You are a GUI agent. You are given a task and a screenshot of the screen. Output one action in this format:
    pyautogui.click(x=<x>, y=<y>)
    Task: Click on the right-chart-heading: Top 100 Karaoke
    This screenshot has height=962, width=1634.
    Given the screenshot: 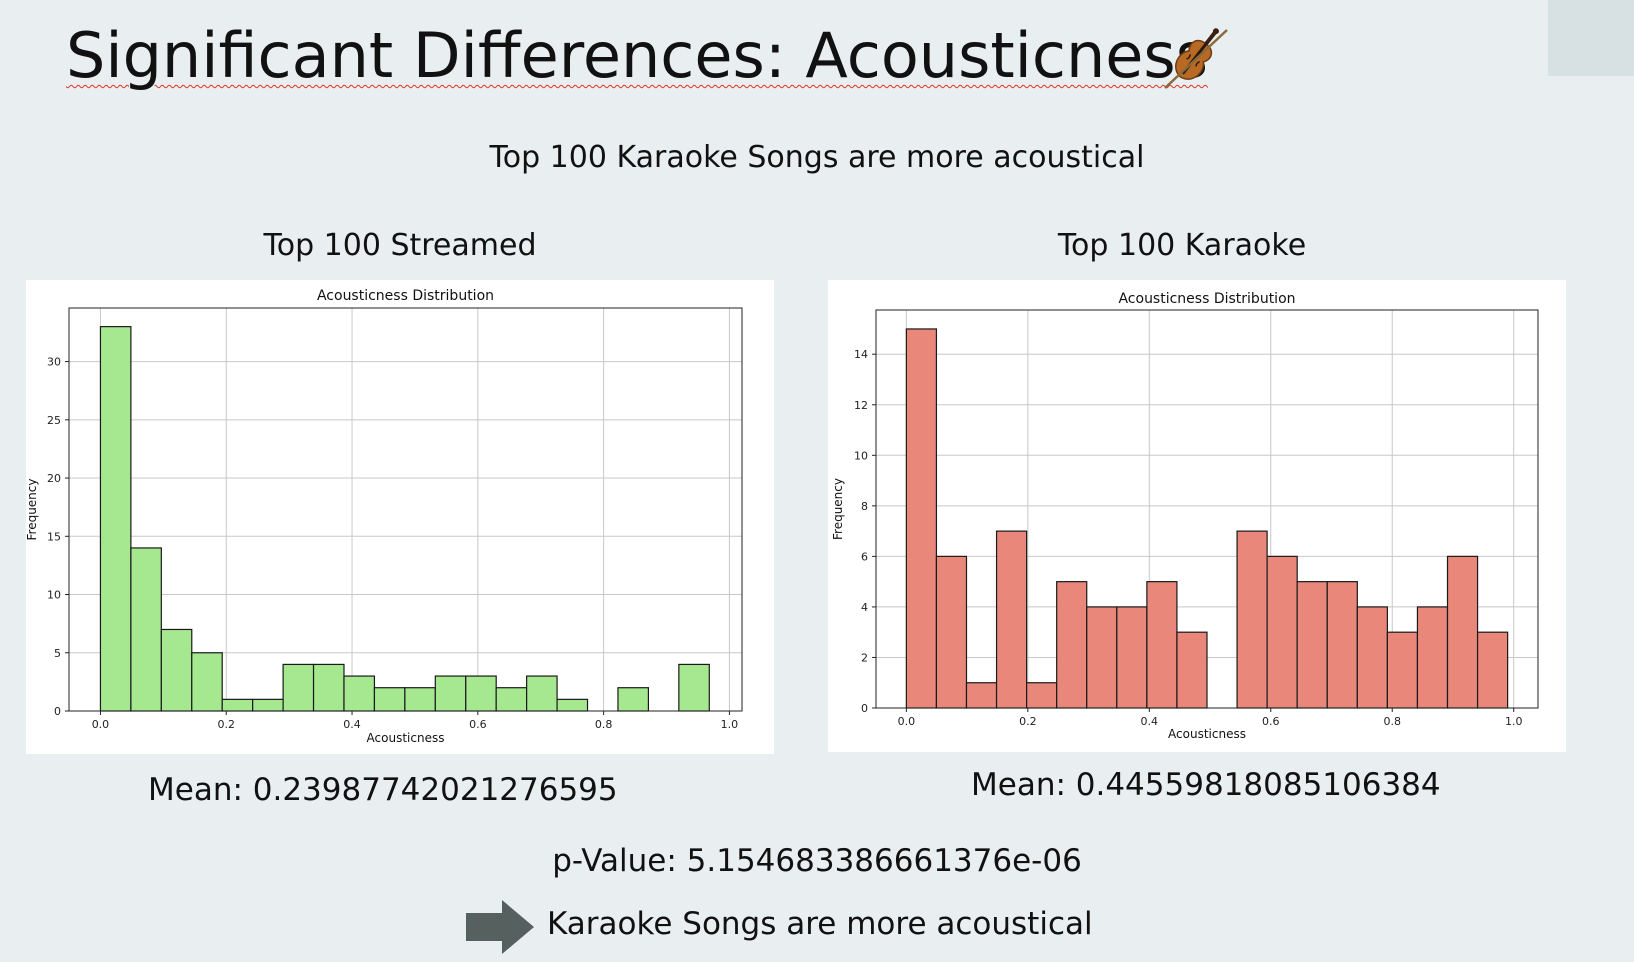 What is the action you would take?
    pyautogui.click(x=1182, y=245)
    